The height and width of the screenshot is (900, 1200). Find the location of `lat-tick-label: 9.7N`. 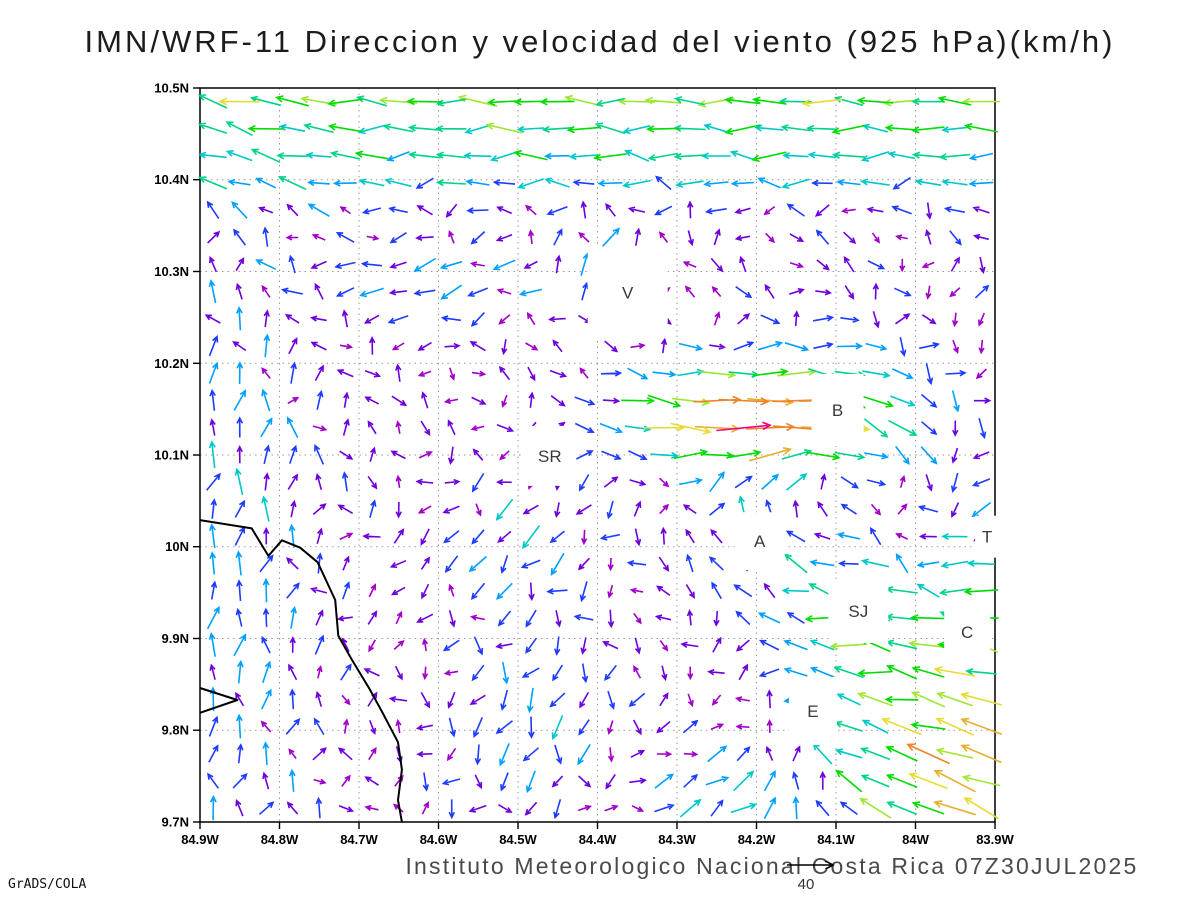

lat-tick-label: 9.7N is located at coordinates (175, 822).